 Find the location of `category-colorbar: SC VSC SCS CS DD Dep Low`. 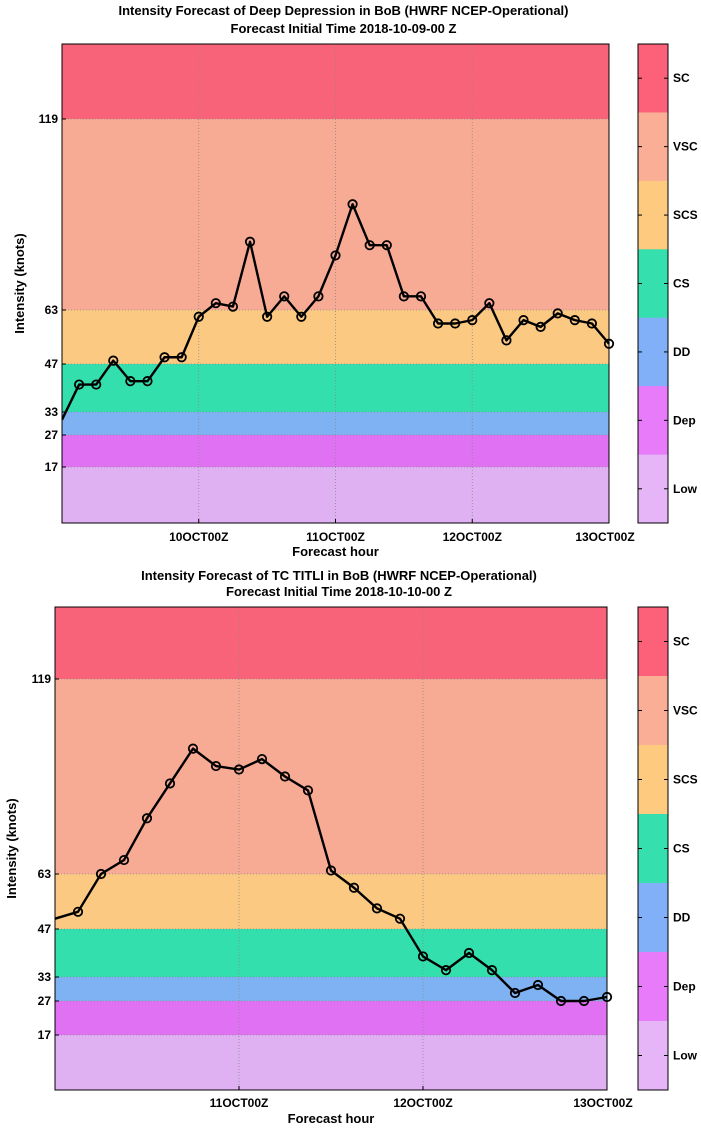

category-colorbar: SC VSC SCS CS DD Dep Low is located at coordinates (667, 283).